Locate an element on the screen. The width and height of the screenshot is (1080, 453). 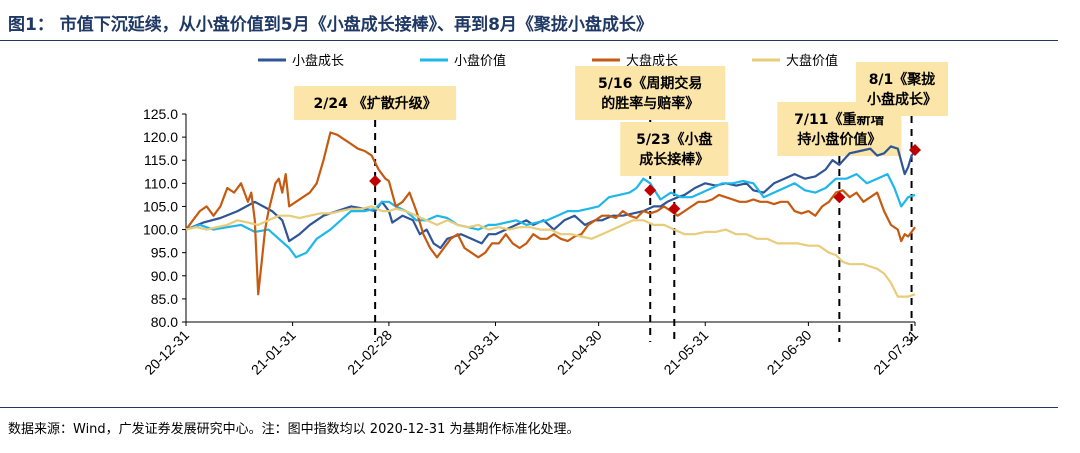
y-tick-label: 110.0 is located at coordinates (161, 183).